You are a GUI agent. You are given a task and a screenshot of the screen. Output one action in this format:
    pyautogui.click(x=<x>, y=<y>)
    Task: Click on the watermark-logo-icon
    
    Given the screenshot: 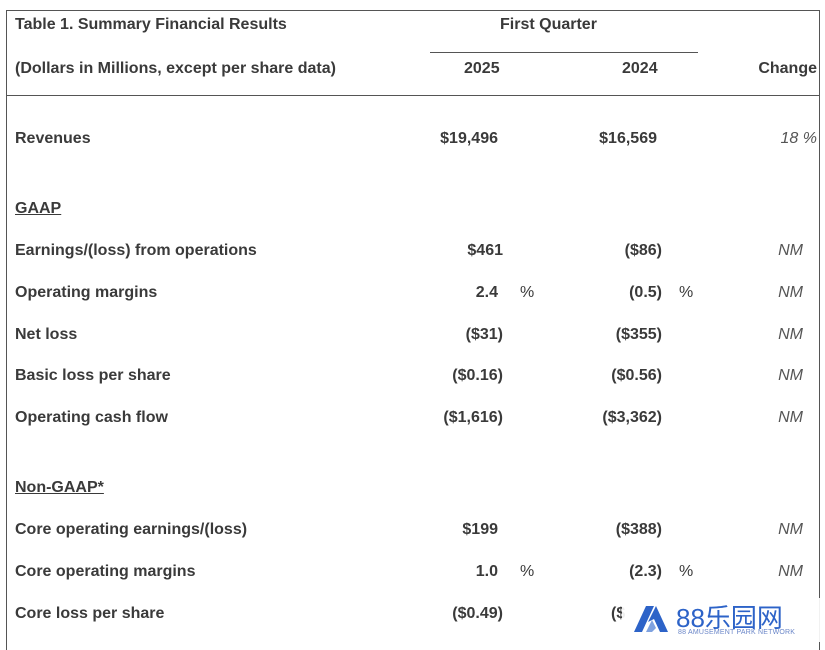 What is the action you would take?
    pyautogui.click(x=651, y=619)
    